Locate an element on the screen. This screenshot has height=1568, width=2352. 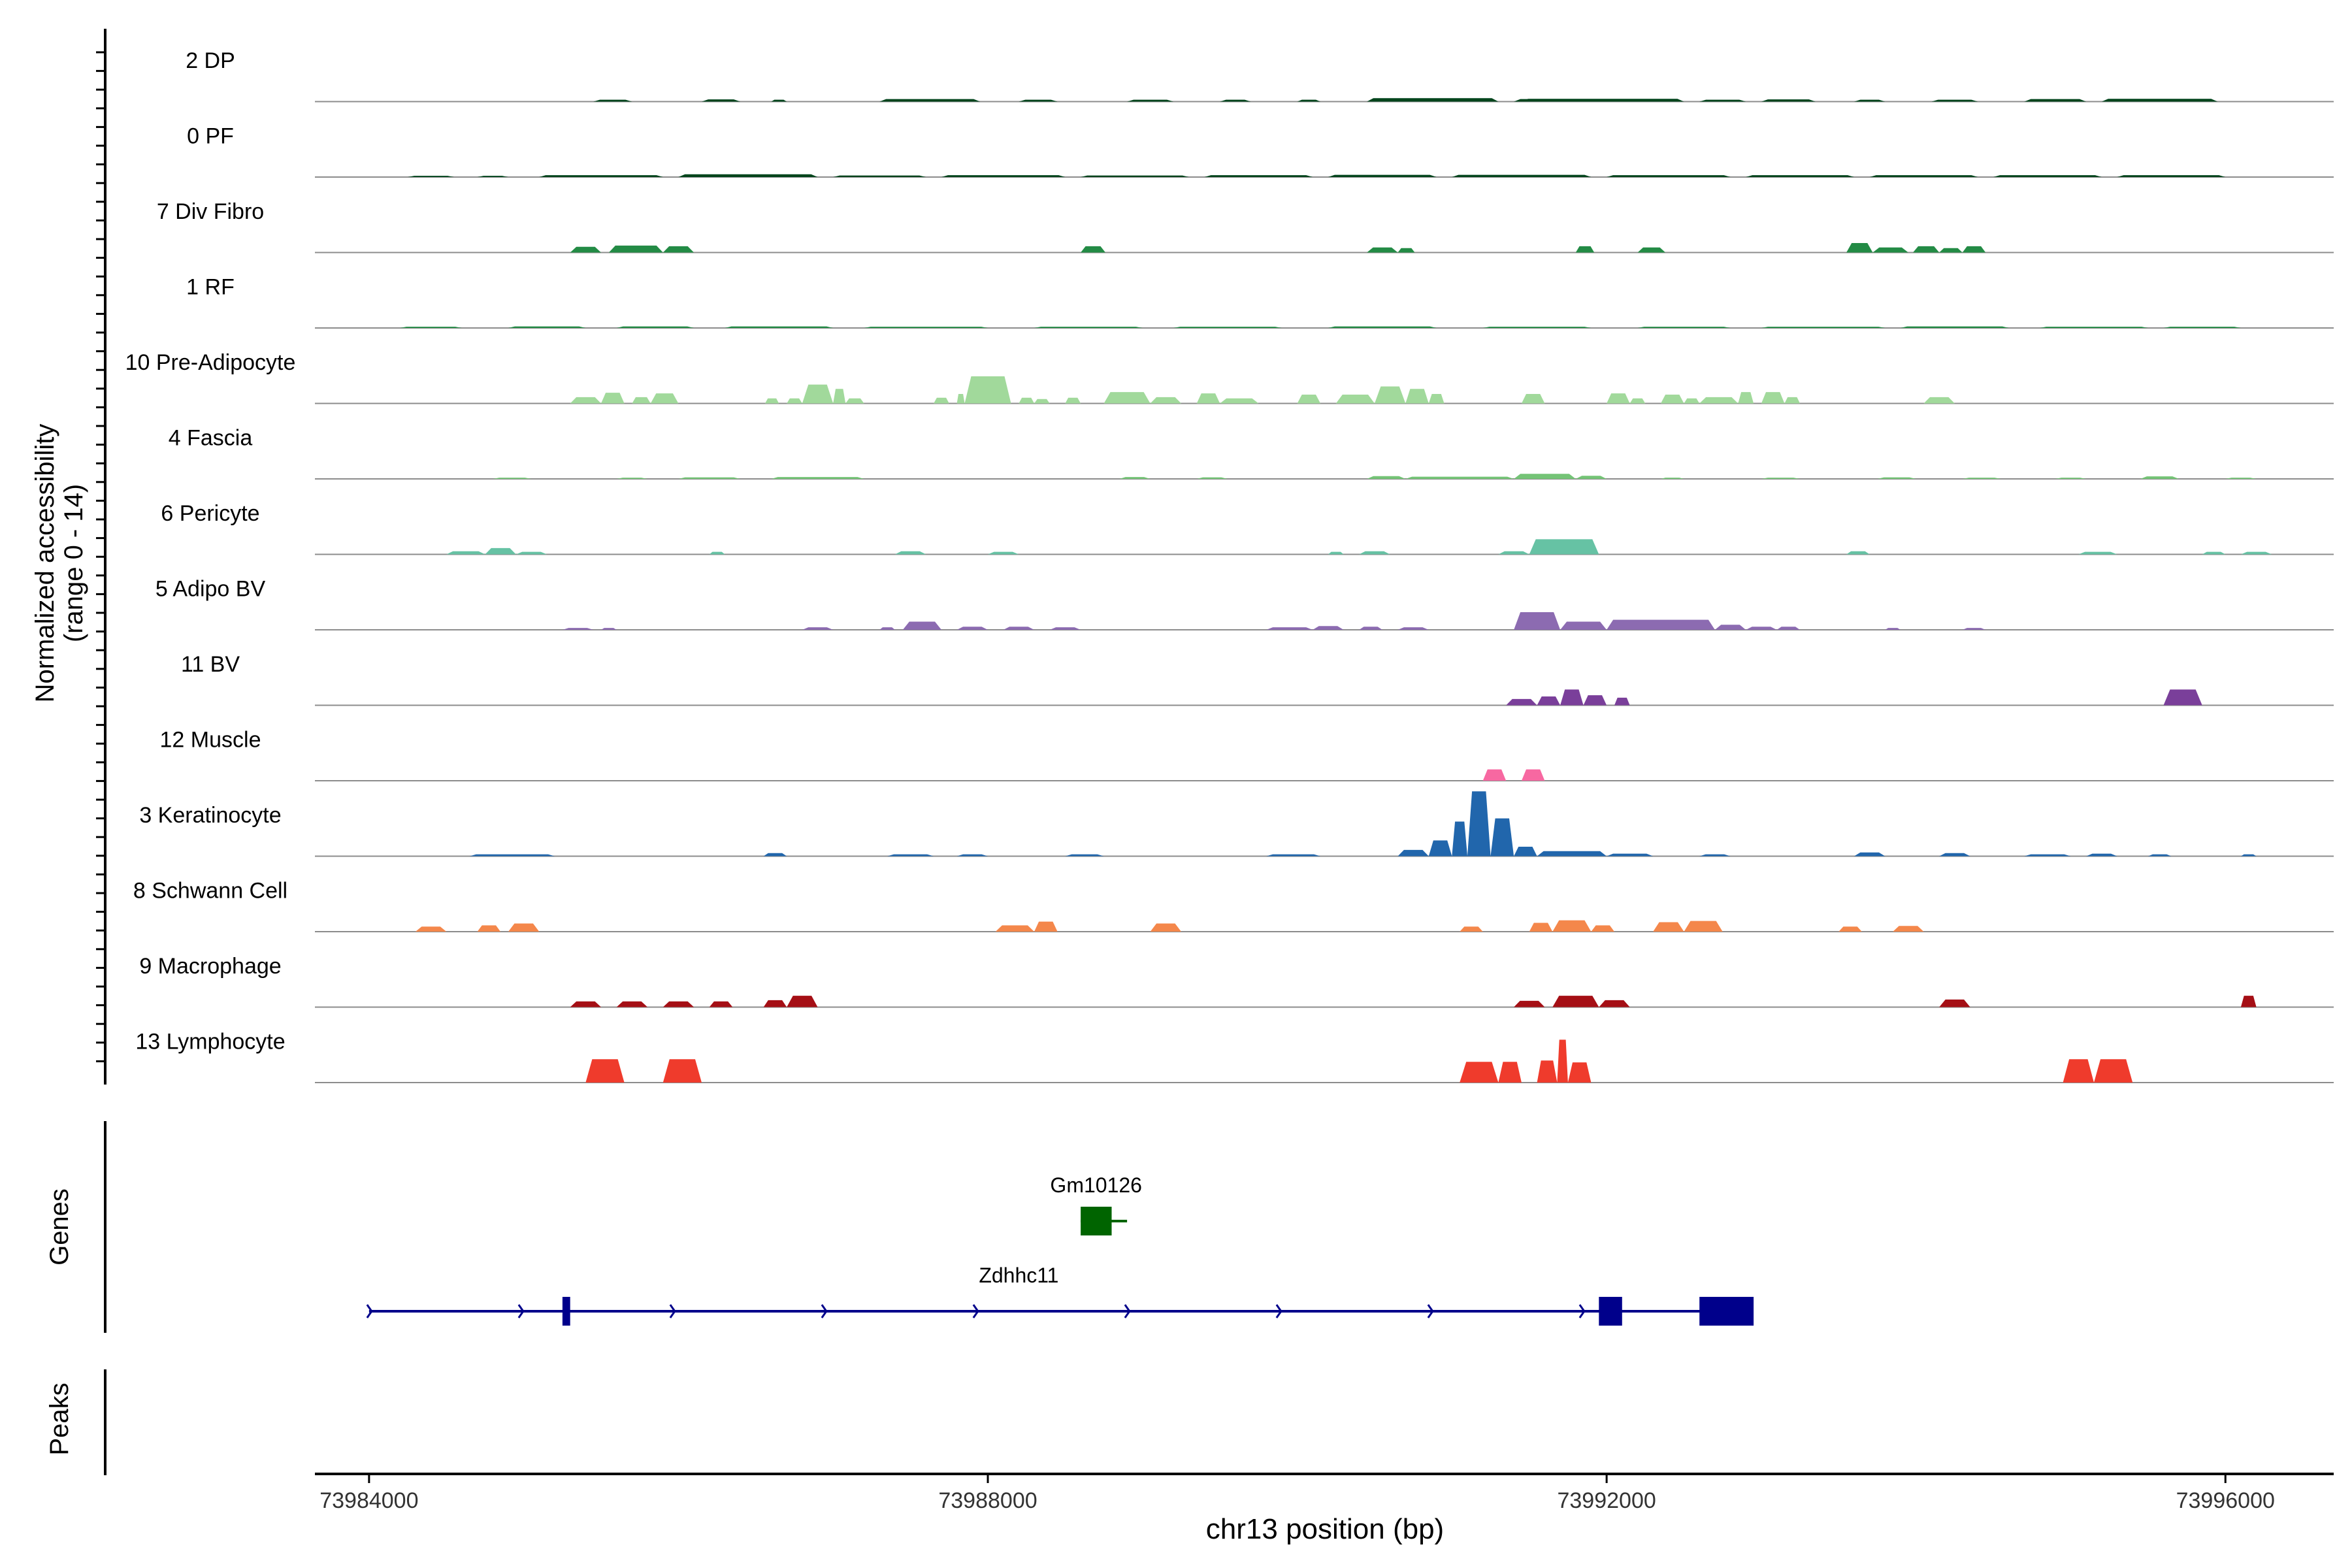
track-12-muscle: 12 Muscle is located at coordinates (1247, 754).